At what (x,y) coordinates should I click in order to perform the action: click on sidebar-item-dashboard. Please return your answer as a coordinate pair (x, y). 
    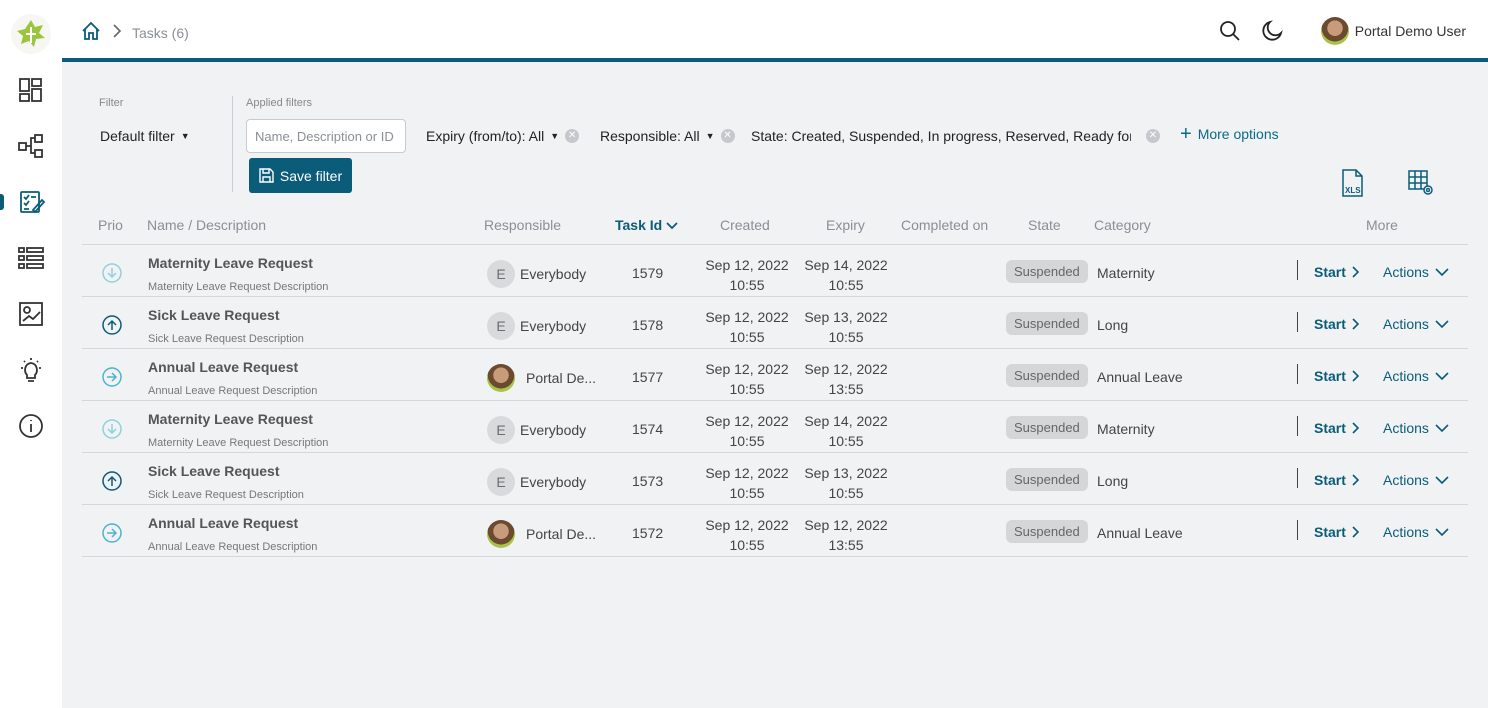
    Looking at the image, I should click on (31, 90).